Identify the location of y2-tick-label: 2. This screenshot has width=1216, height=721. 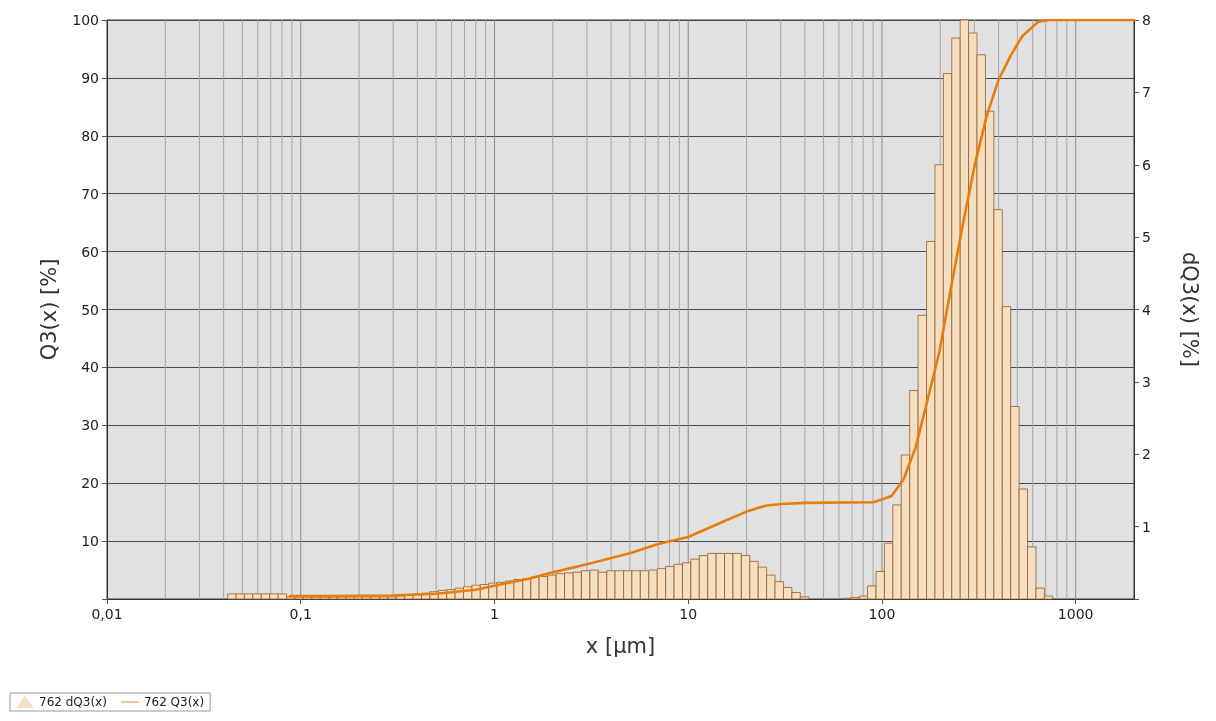
(1146, 454).